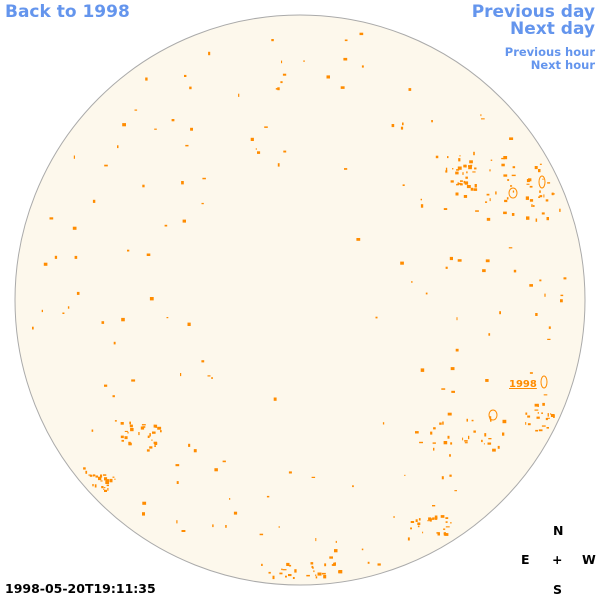 The width and height of the screenshot is (600, 600). Describe the element at coordinates (523, 384) in the screenshot. I see `active-region-link: 1998` at that location.